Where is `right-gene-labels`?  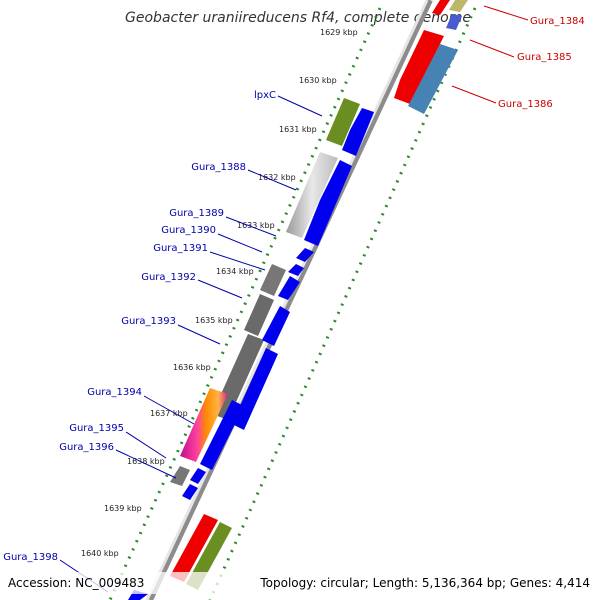 right-gene-labels is located at coordinates (490, 54).